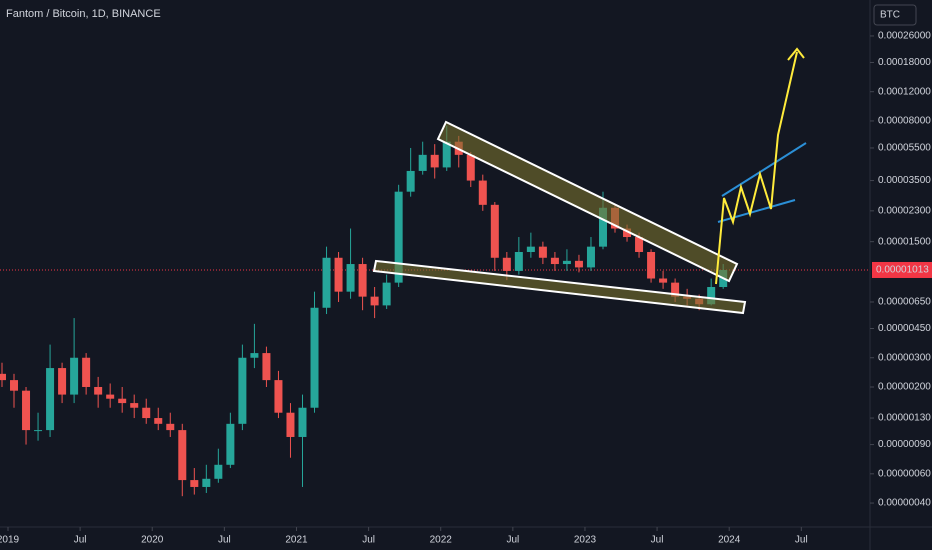  Describe the element at coordinates (904, 357) in the screenshot. I see `y-tick-label: 0.00000300` at that location.